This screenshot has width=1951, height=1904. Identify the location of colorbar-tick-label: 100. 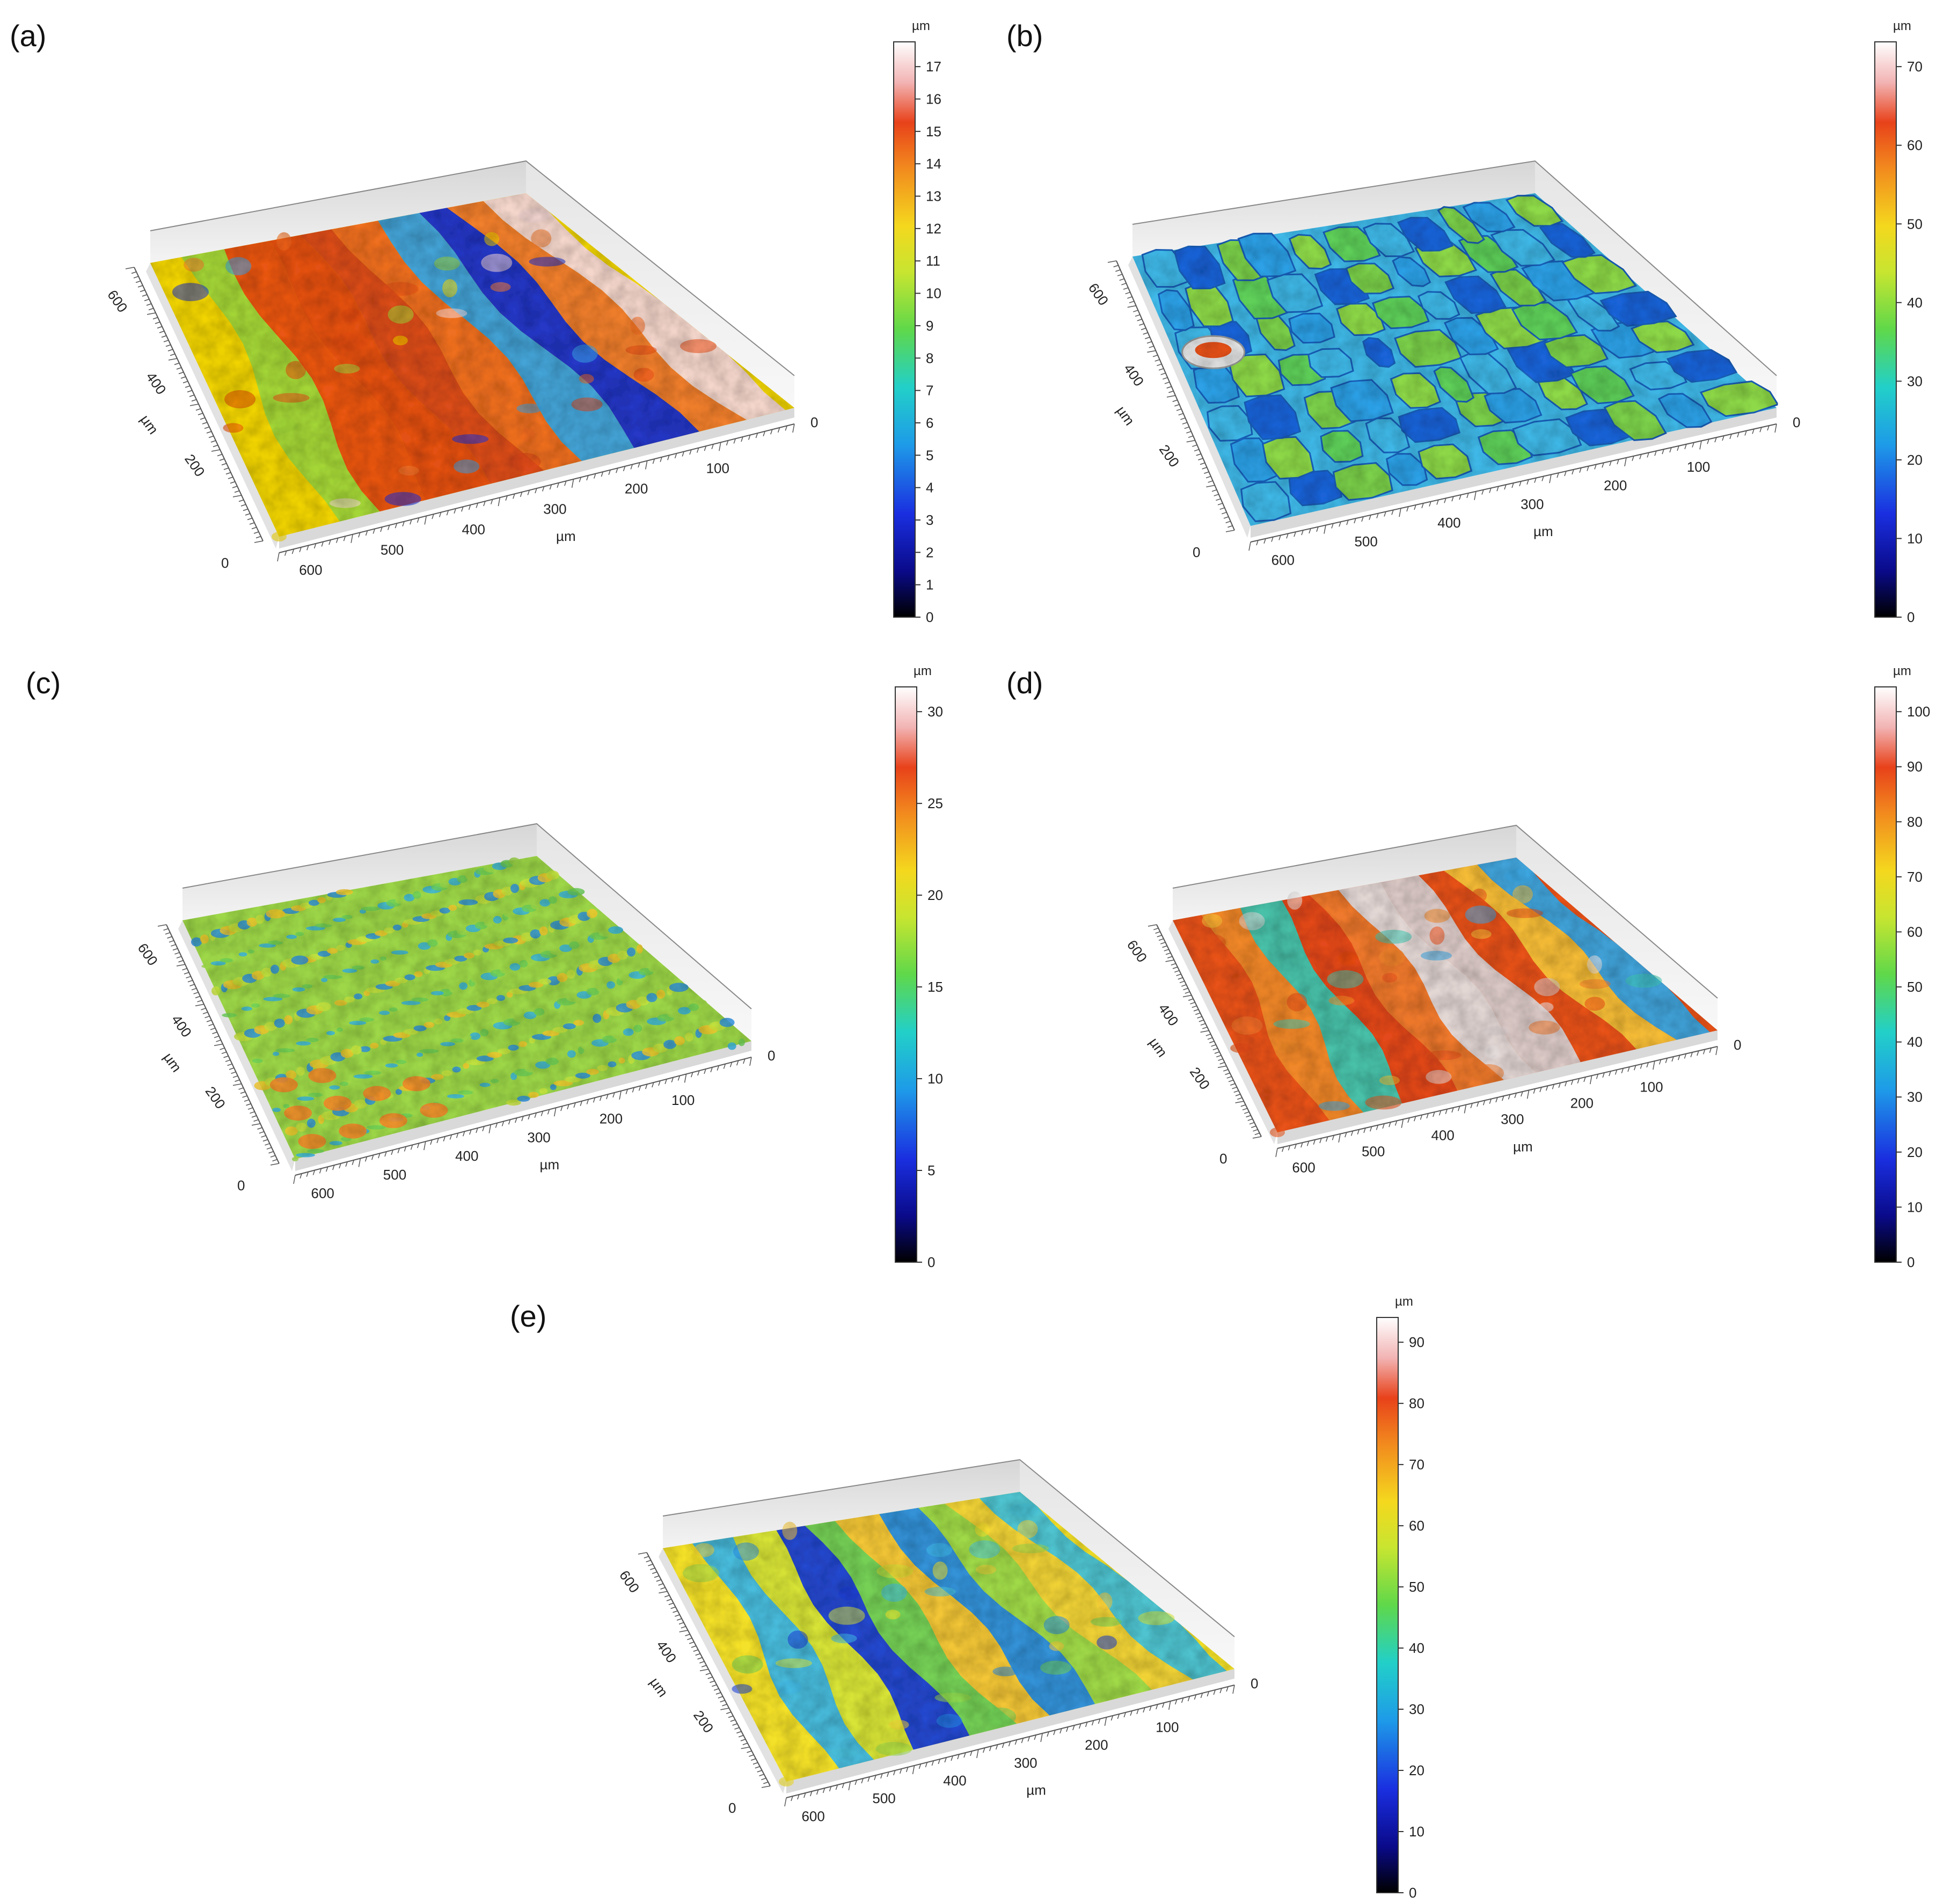
(1918, 712).